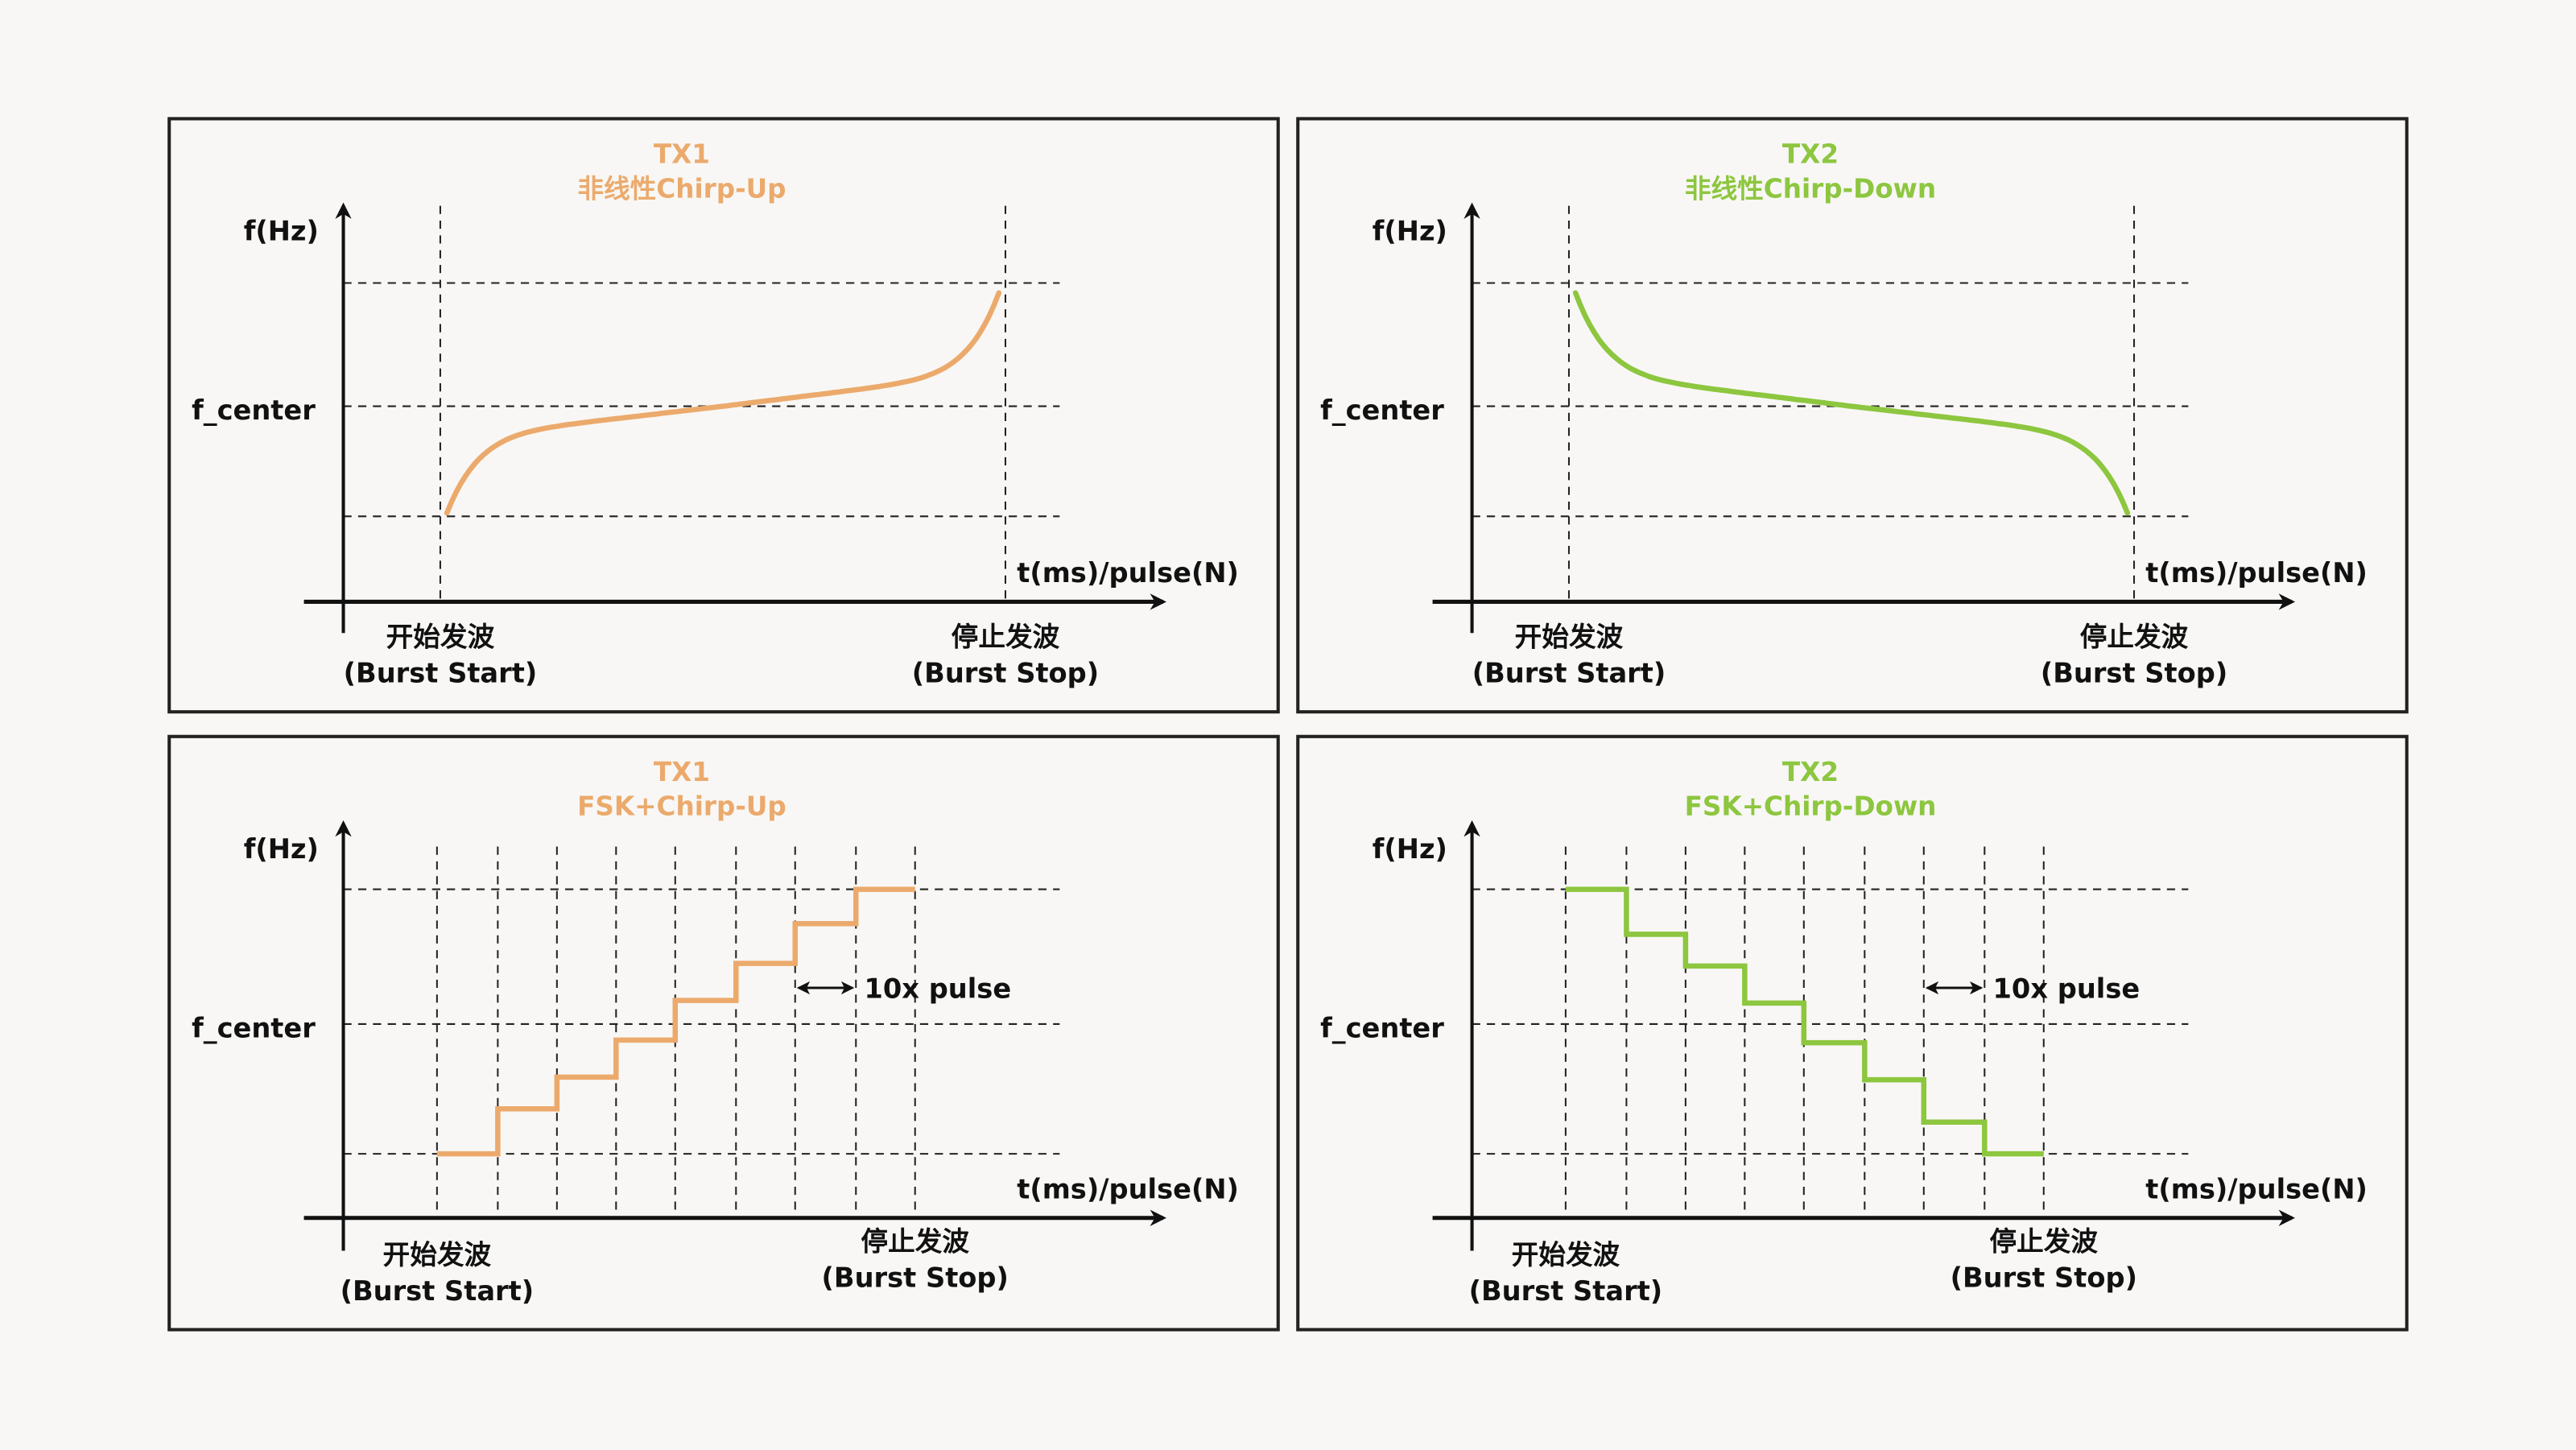 The width and height of the screenshot is (2576, 1450). What do you see at coordinates (1811, 806) in the screenshot?
I see `panel-subtitle: FSK+Chirp-Down` at bounding box center [1811, 806].